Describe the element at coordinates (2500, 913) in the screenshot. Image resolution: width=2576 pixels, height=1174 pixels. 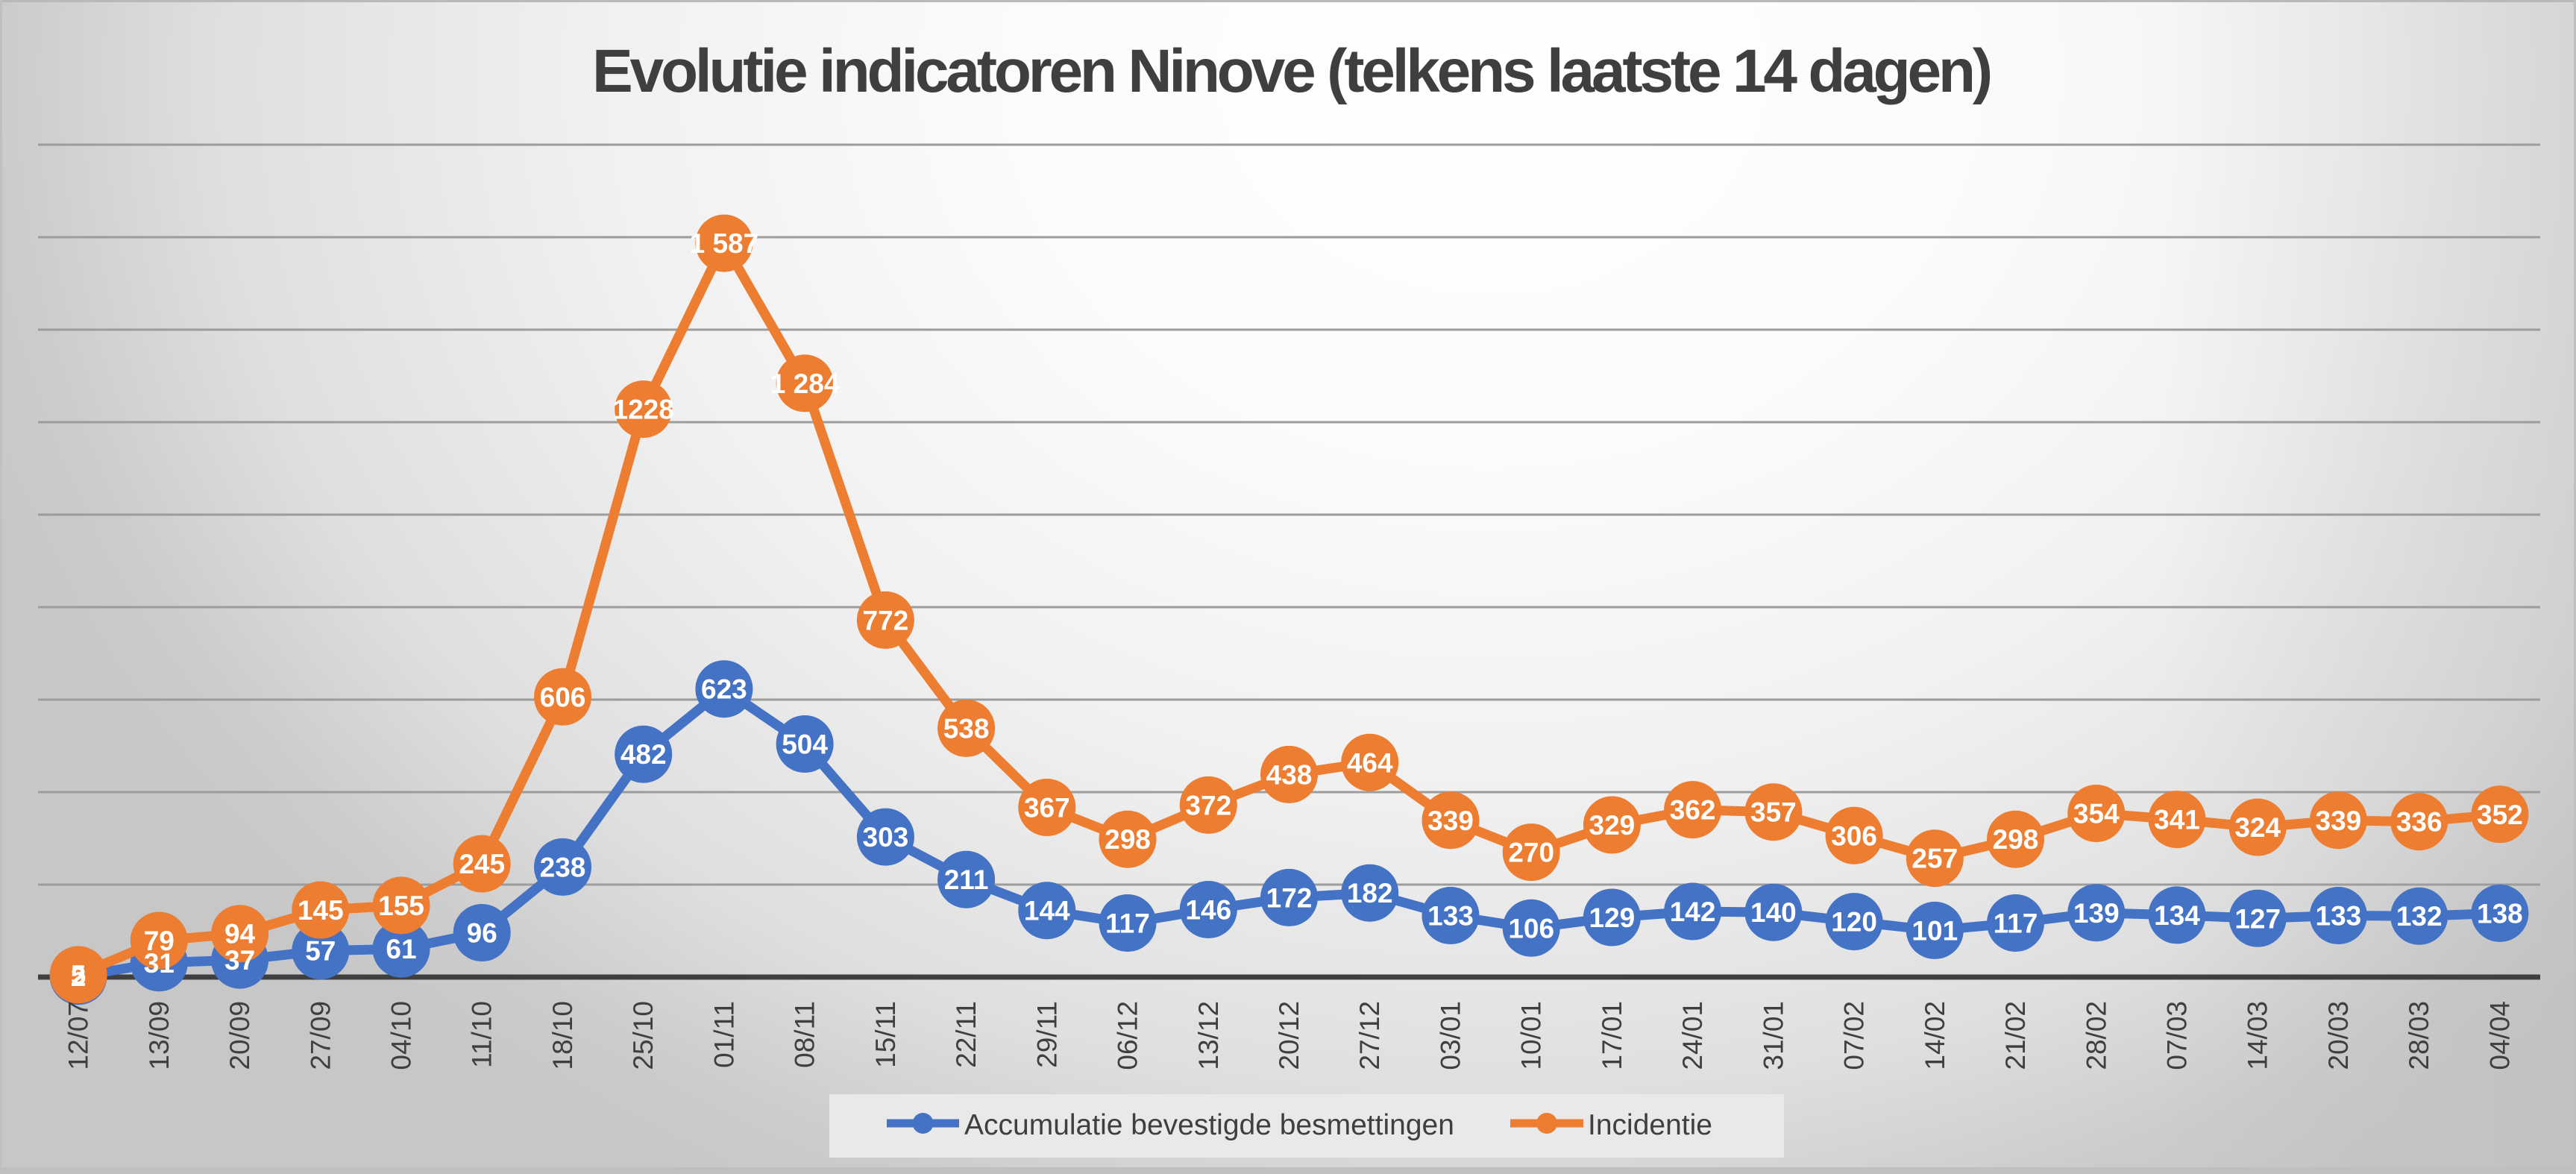
I see `svg-text: 138` at that location.